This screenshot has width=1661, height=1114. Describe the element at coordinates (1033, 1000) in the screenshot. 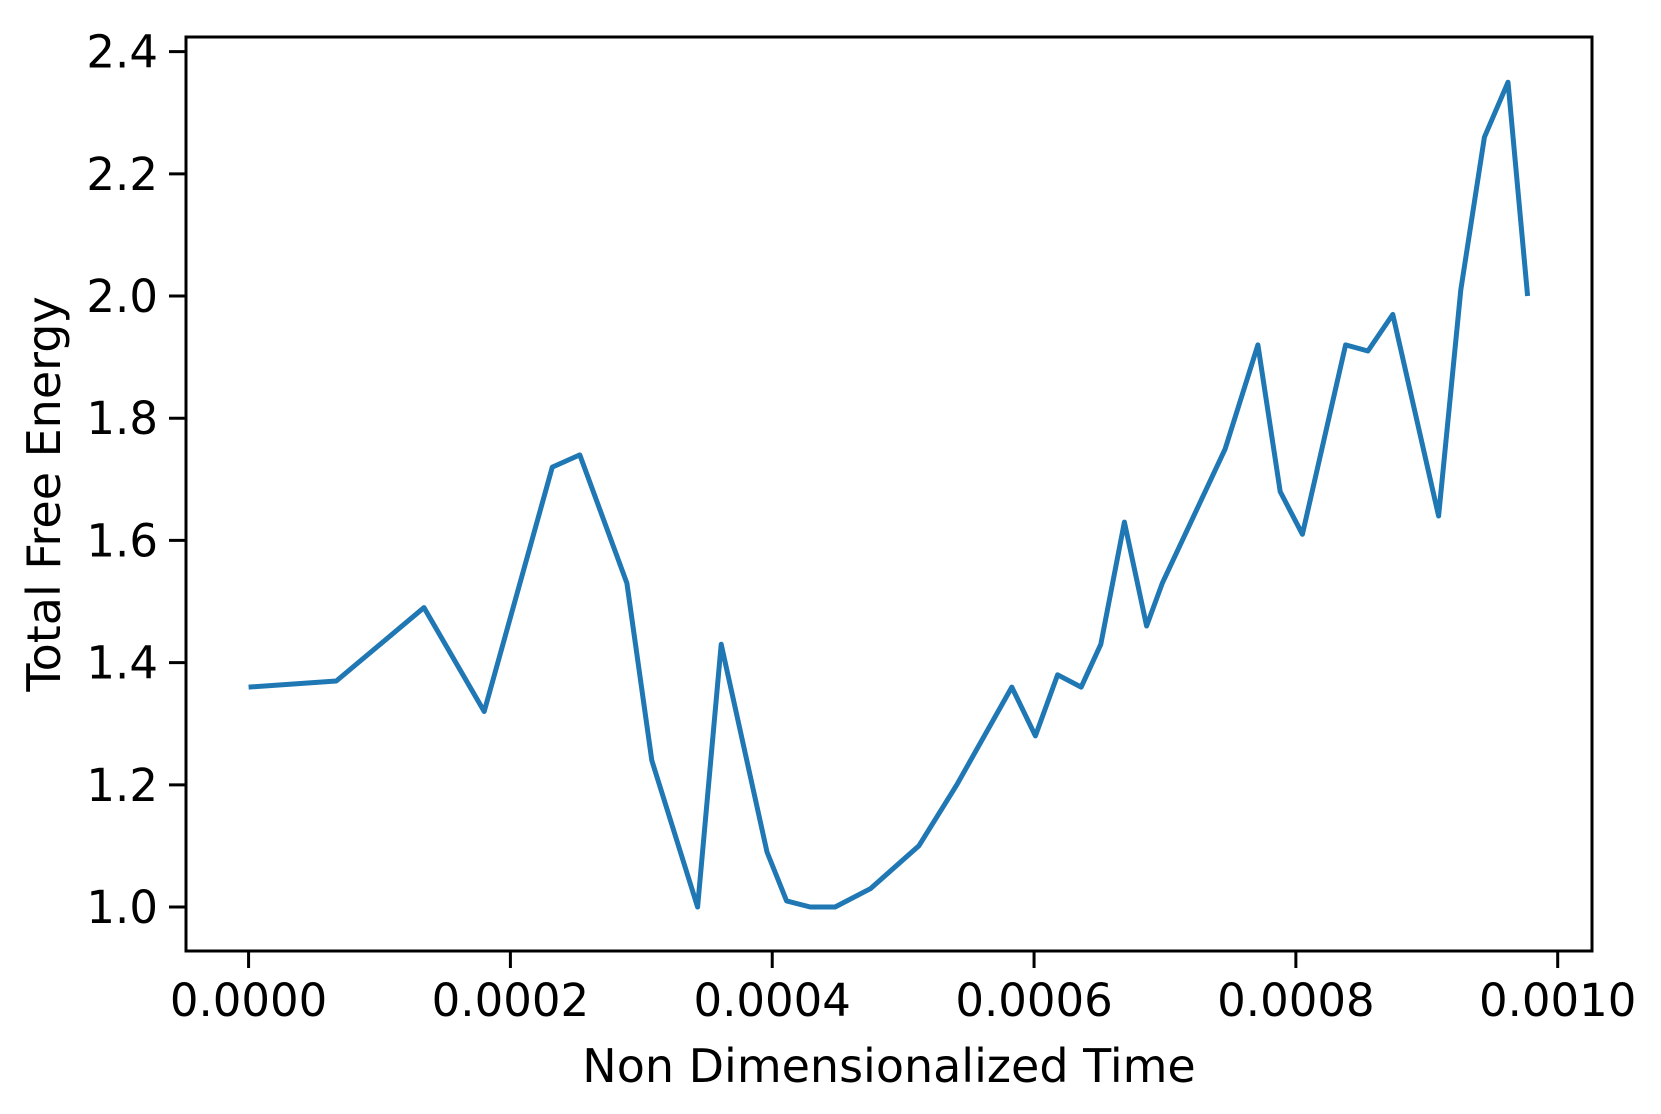

I see `x-tick-label: 0.0006` at that location.